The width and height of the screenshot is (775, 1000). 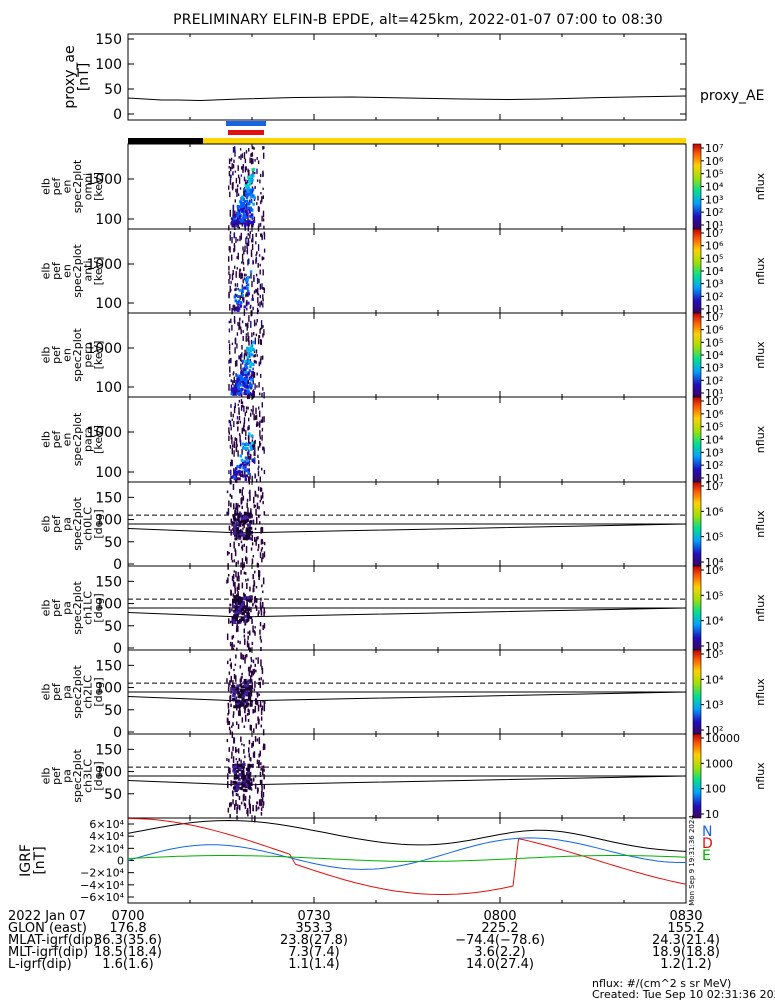 I want to click on ephem-value: 7.3(7.4), so click(x=314, y=952).